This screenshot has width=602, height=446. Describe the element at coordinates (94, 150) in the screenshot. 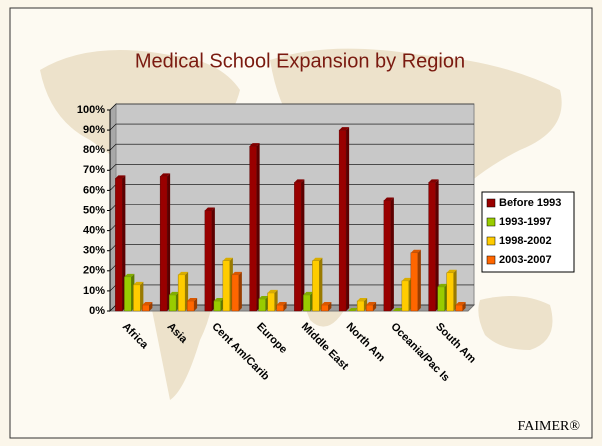

I see `y-tick-label: 80%` at that location.